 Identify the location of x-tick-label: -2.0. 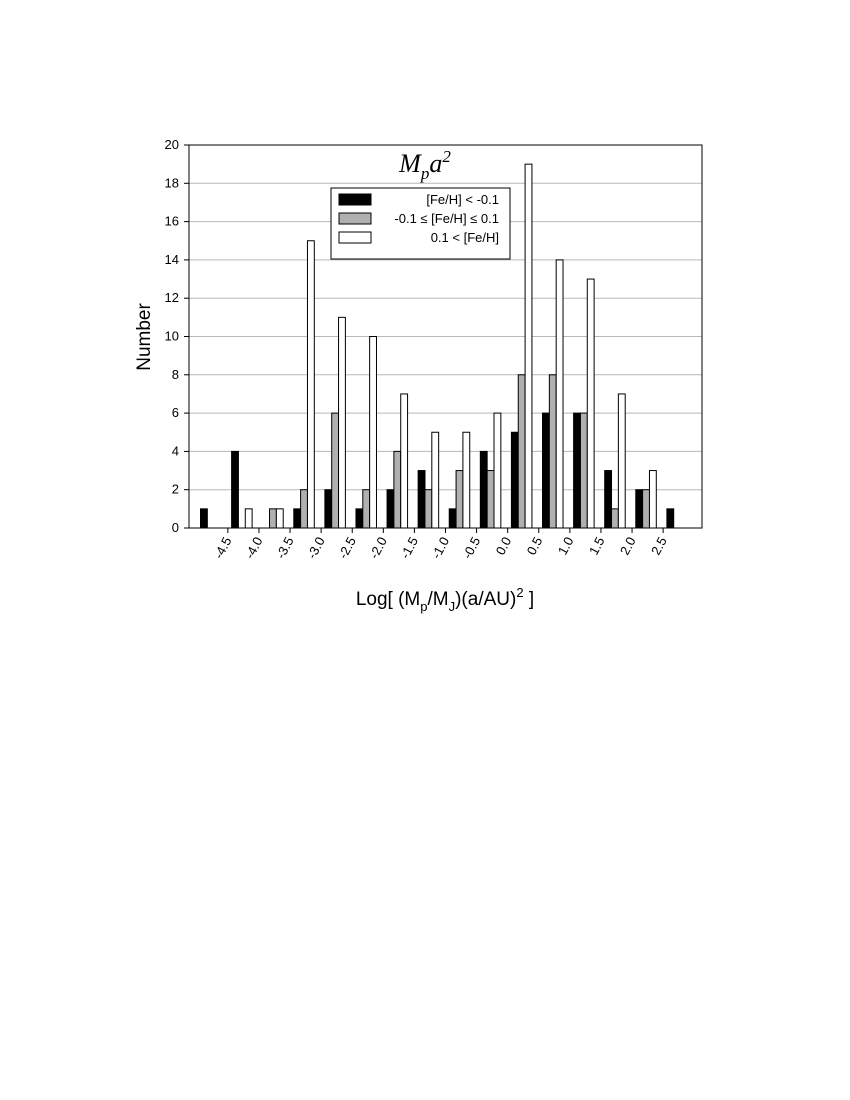
(378, 547).